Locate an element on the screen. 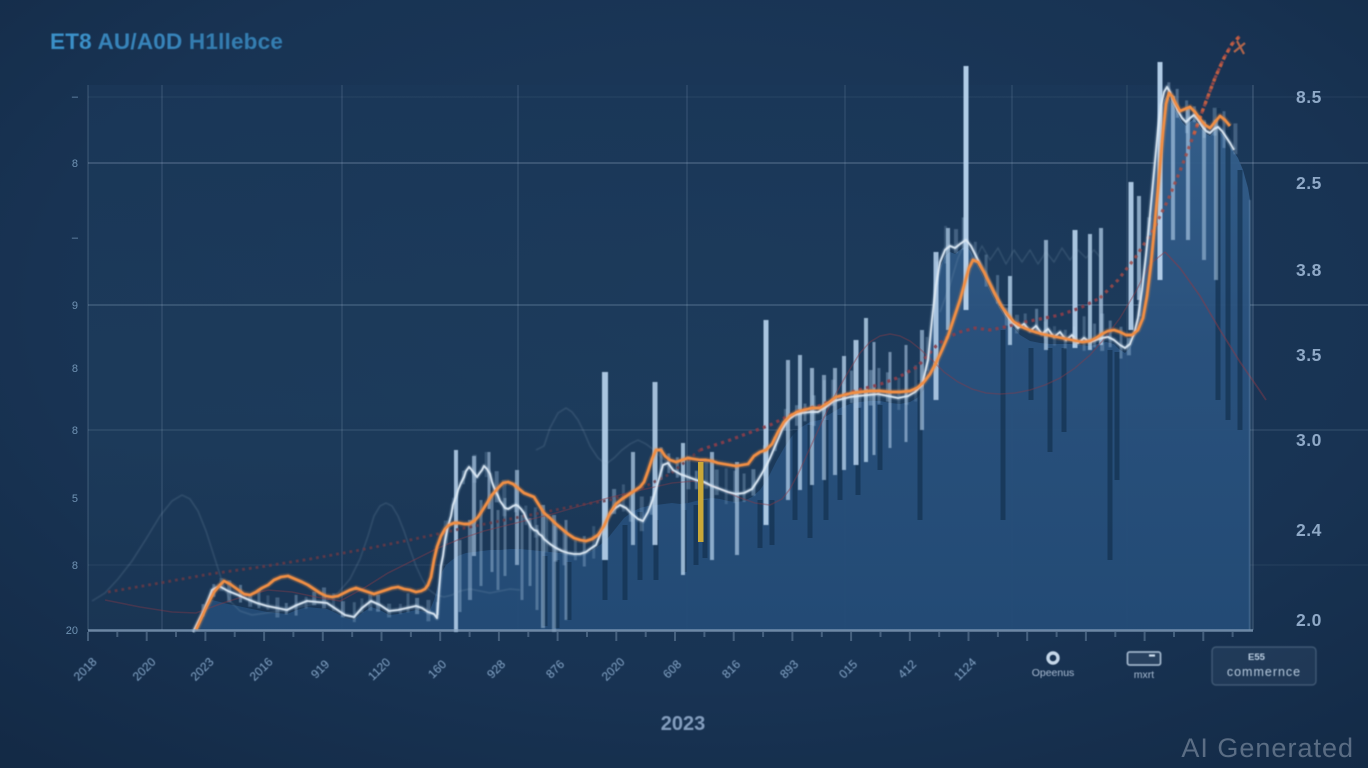  svg-text: E55 is located at coordinates (1257, 657).